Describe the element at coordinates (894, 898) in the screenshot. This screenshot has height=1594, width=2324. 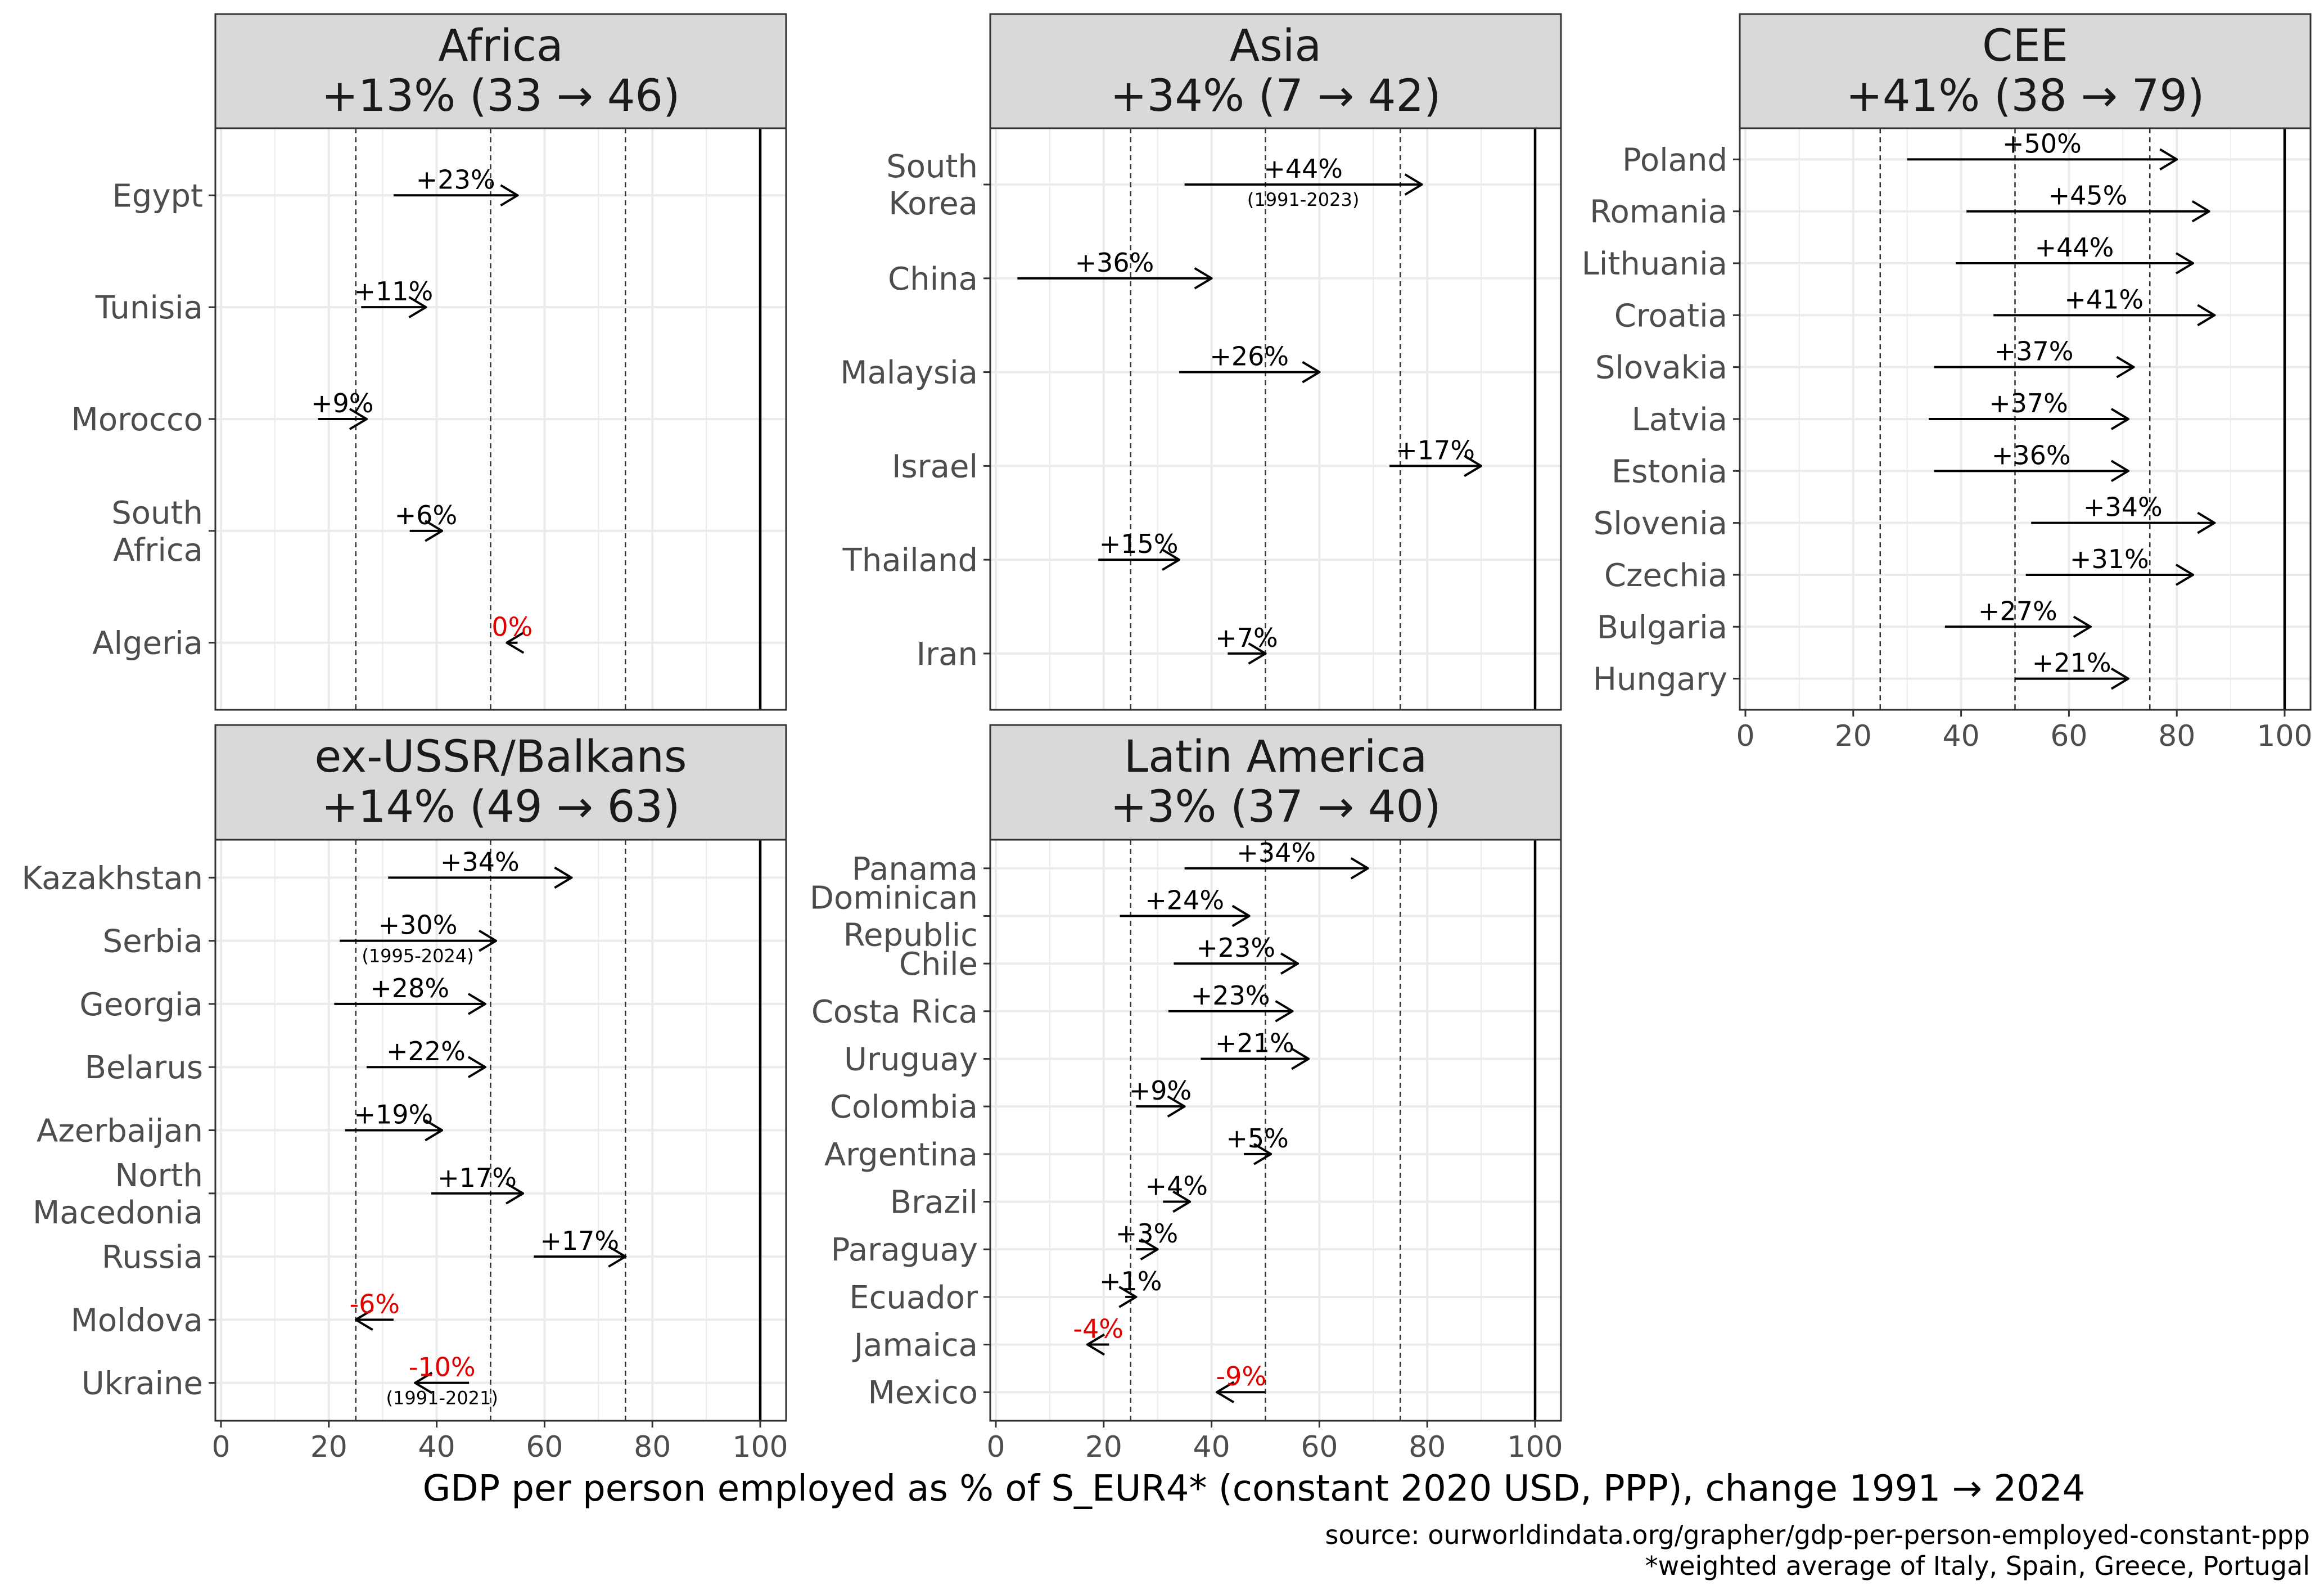
I see `country-label: Dominican` at that location.